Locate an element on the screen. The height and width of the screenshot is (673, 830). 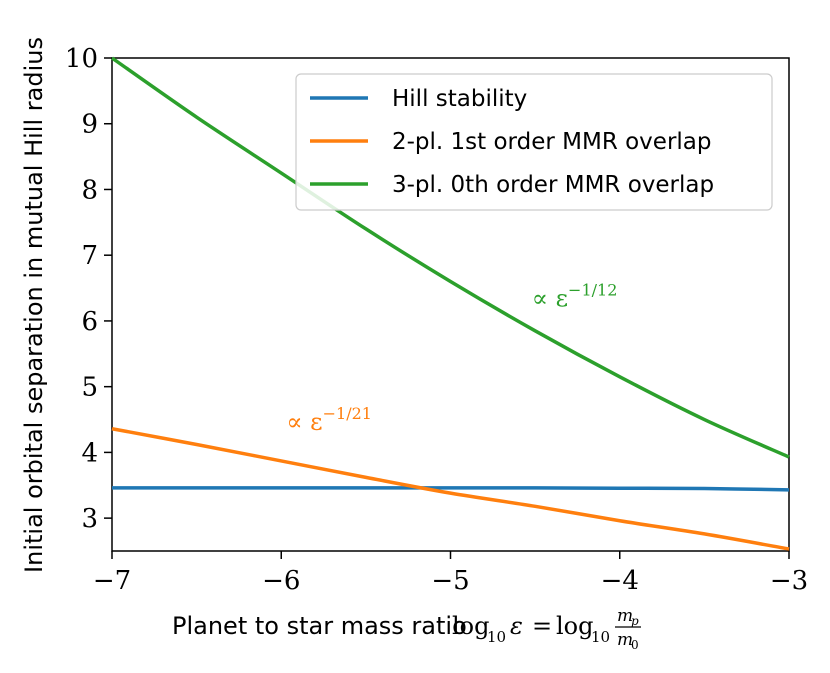
xlabel-frac-num: m is located at coordinates (625, 616).